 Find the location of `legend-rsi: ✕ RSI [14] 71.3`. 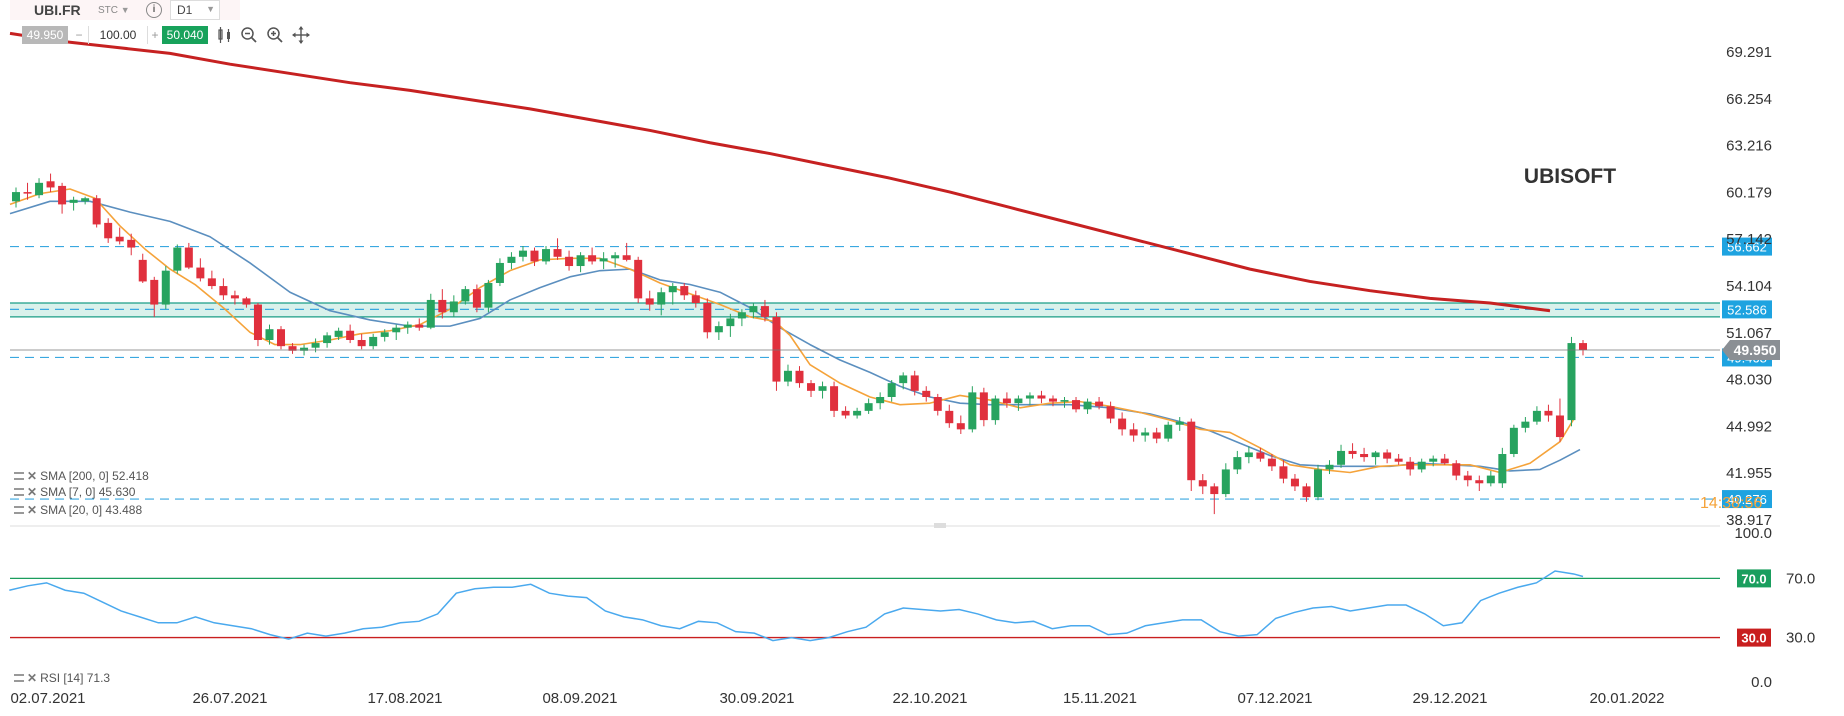

legend-rsi: ✕ RSI [14] 71.3 is located at coordinates (62, 678).